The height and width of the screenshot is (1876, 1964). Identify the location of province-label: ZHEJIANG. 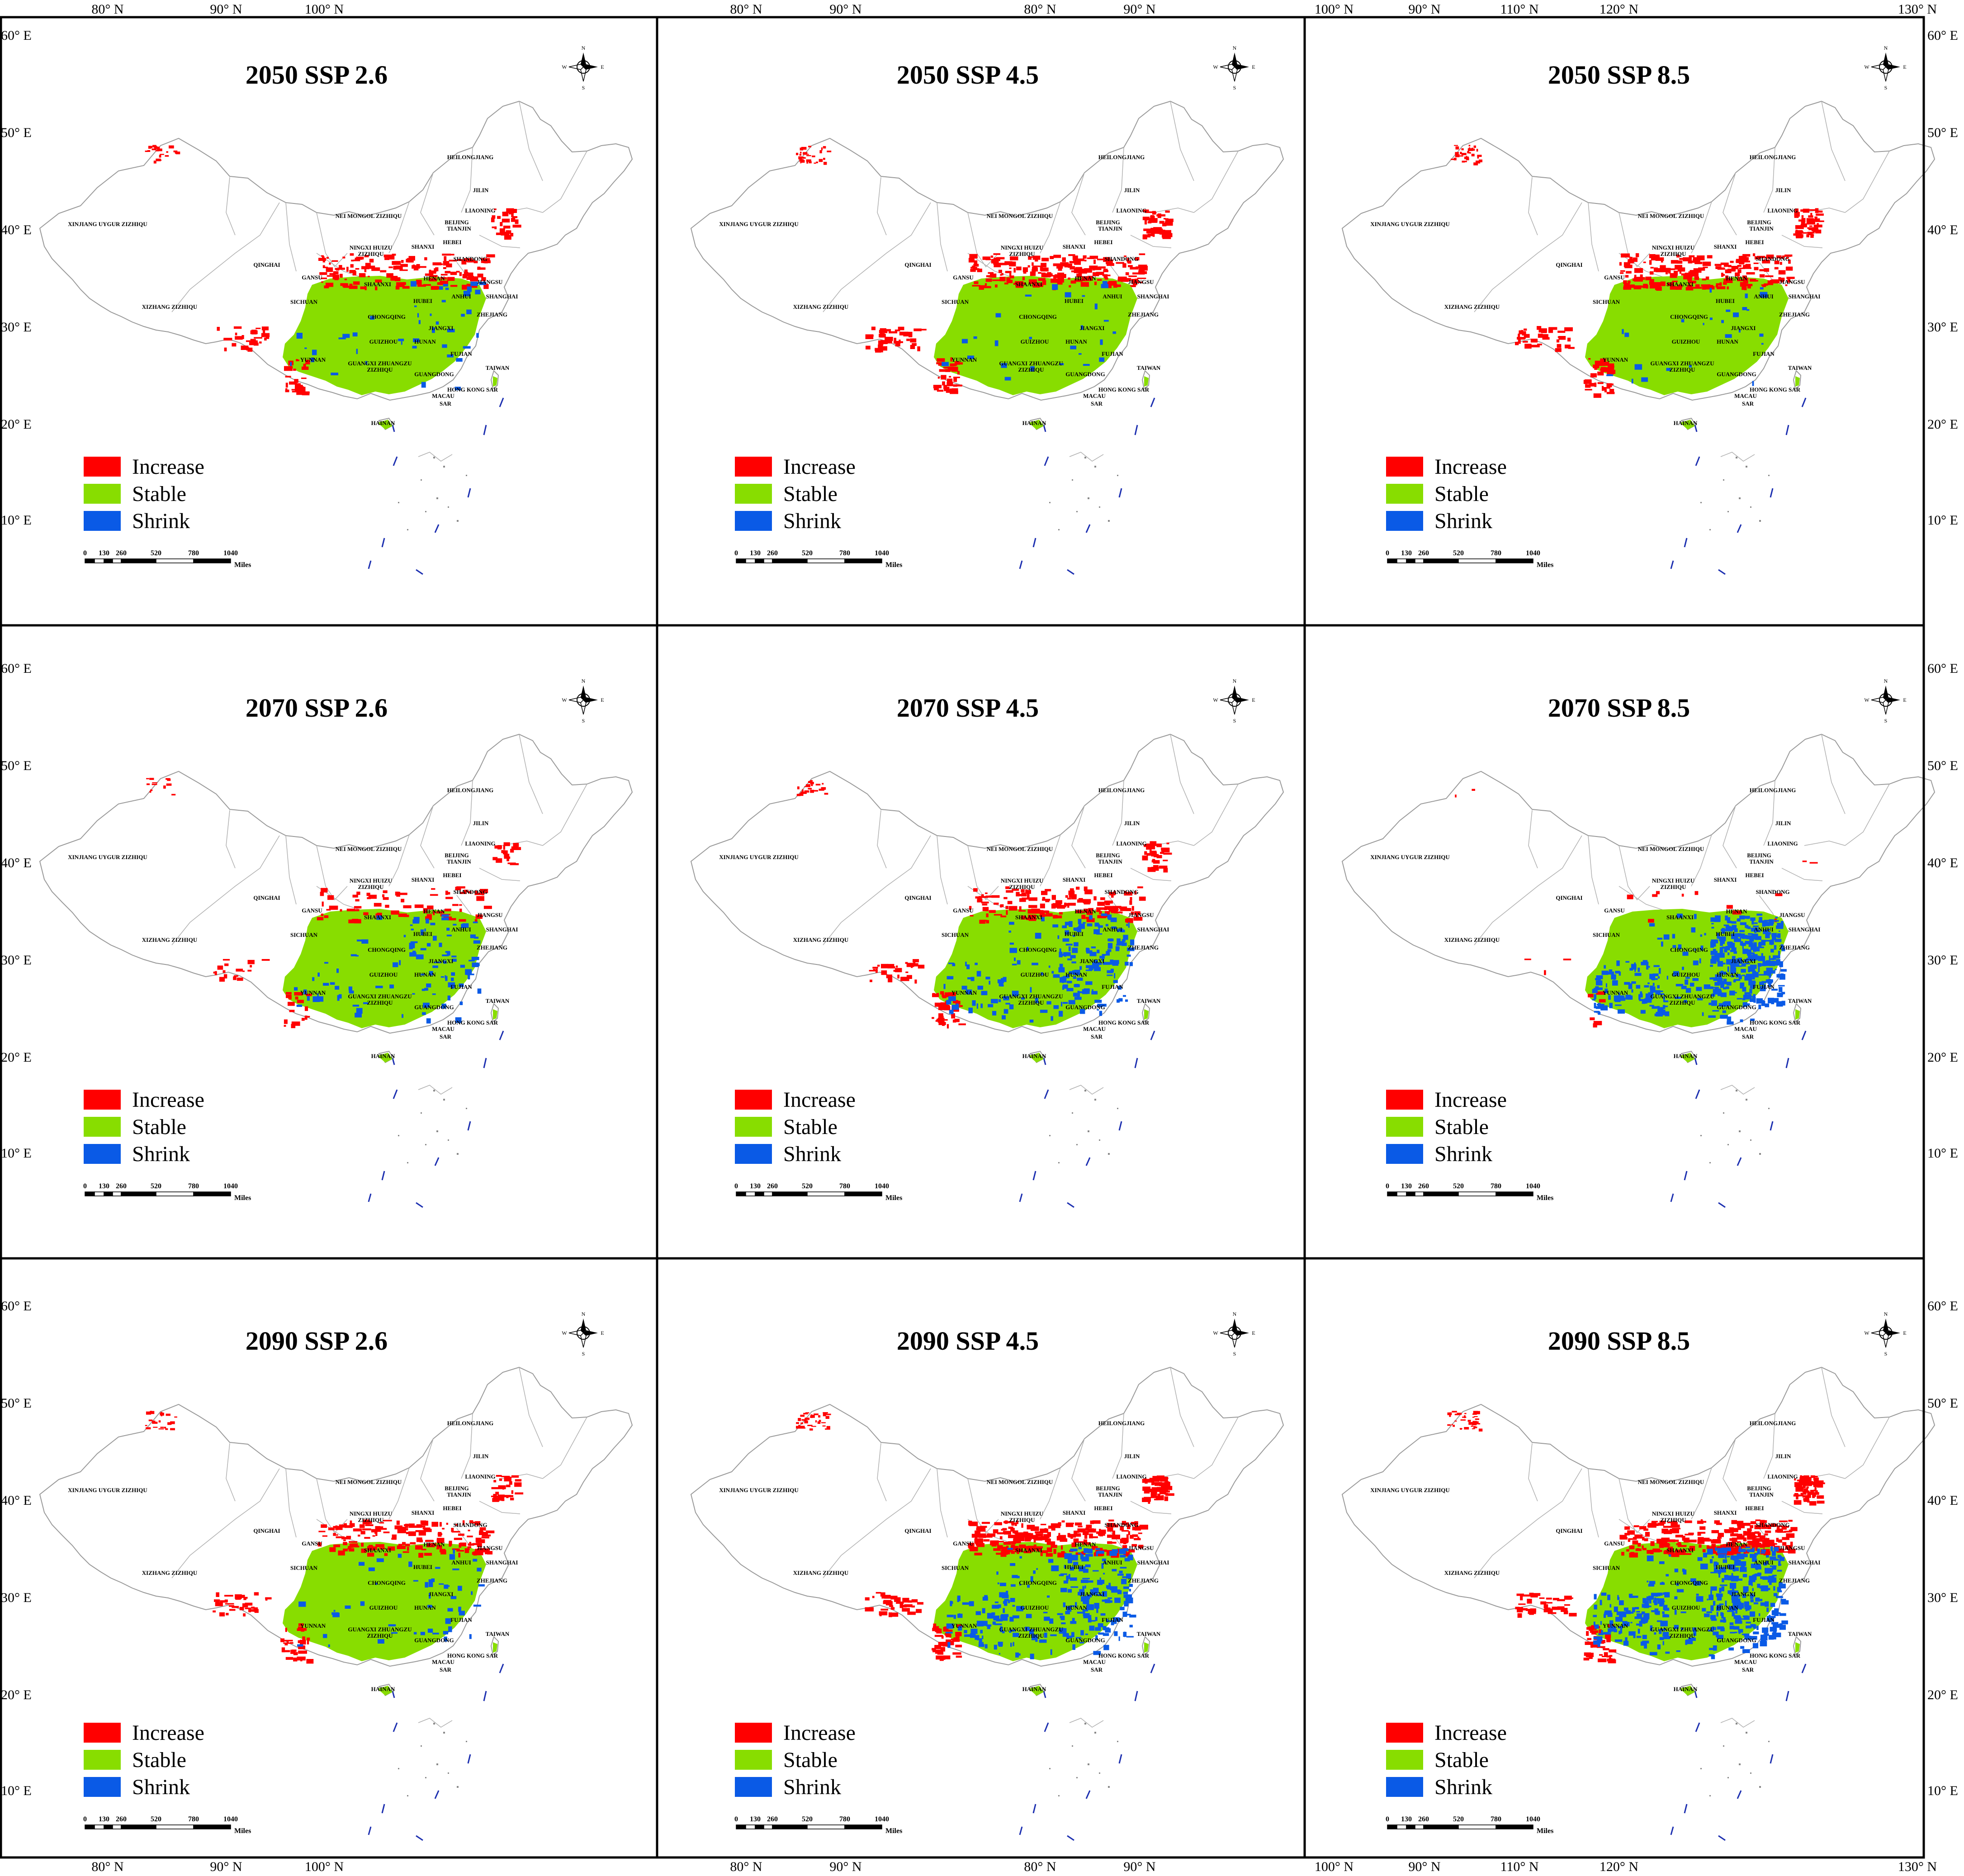
(1795, 315).